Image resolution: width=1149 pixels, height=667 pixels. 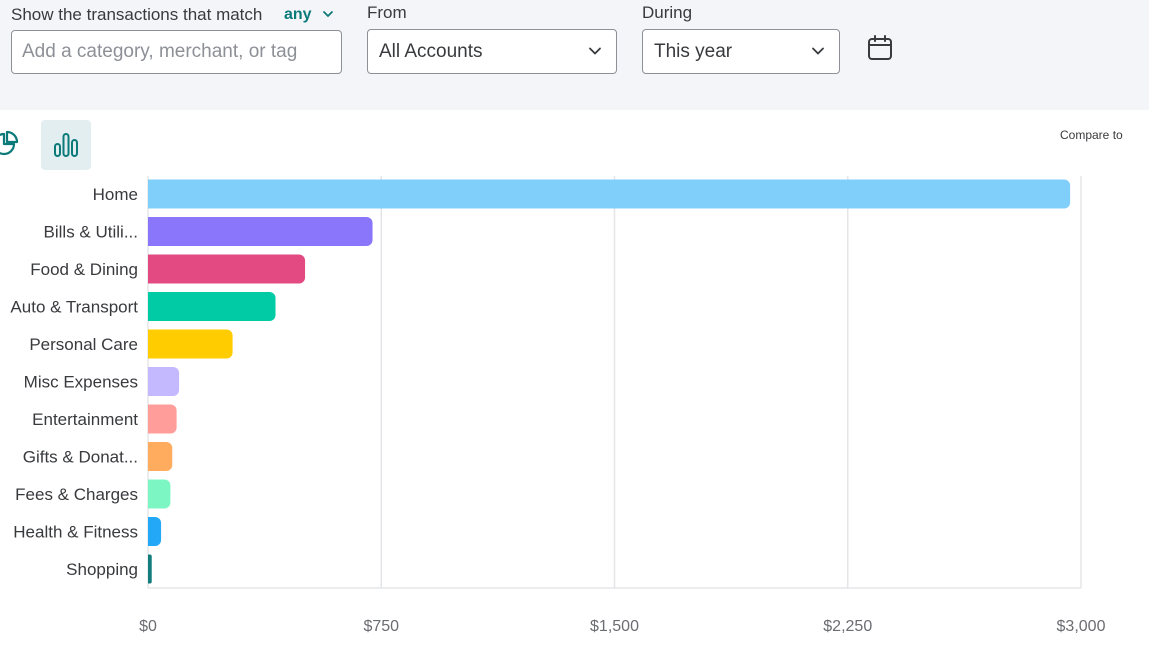 What do you see at coordinates (741, 51) in the screenshot?
I see `date-range-select: This year` at bounding box center [741, 51].